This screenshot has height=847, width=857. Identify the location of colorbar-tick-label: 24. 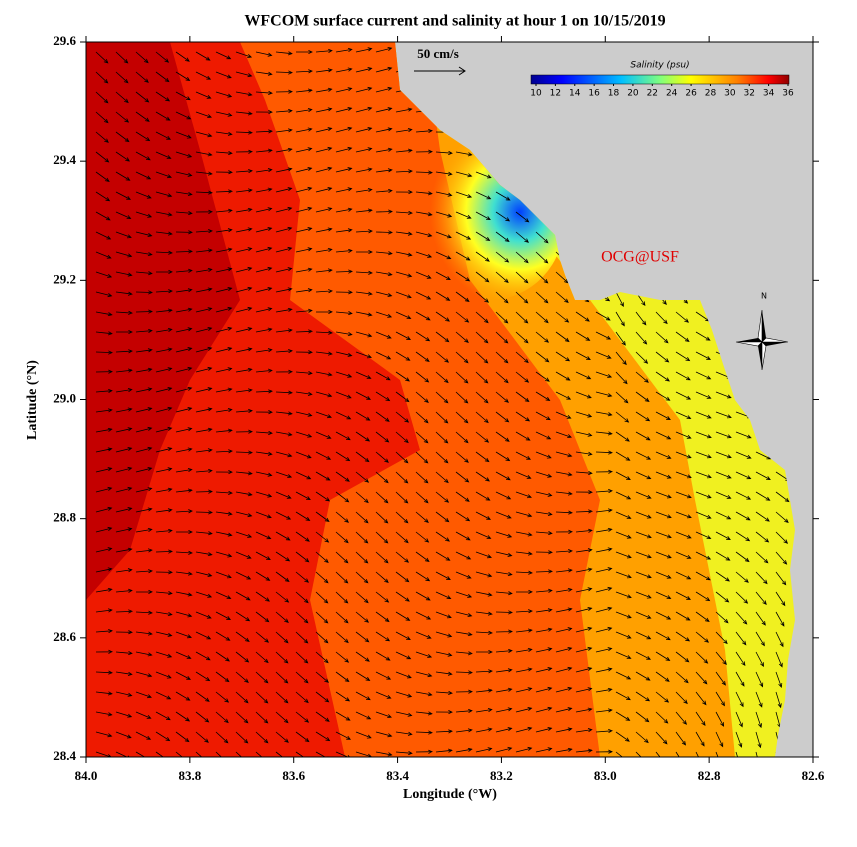
(672, 94).